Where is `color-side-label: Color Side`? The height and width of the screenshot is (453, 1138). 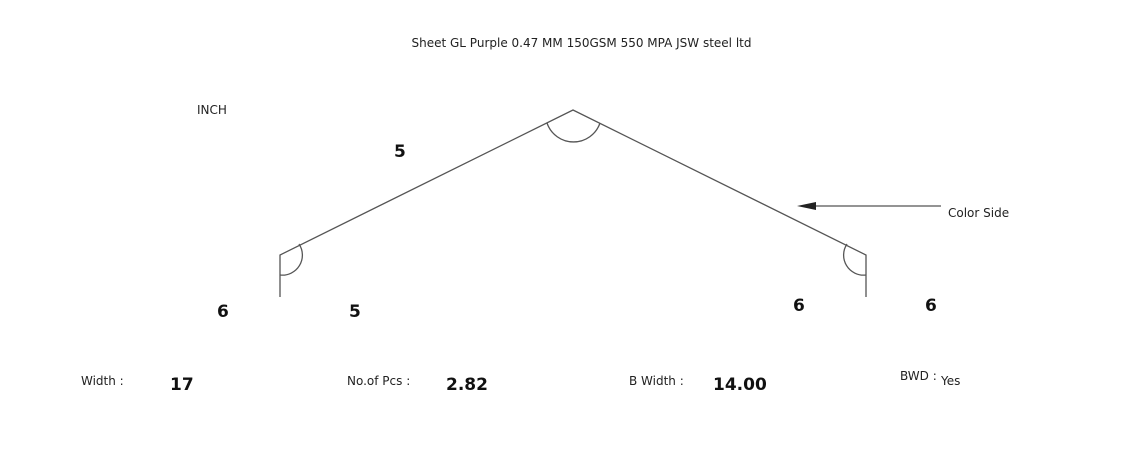 color-side-label: Color Side is located at coordinates (979, 213).